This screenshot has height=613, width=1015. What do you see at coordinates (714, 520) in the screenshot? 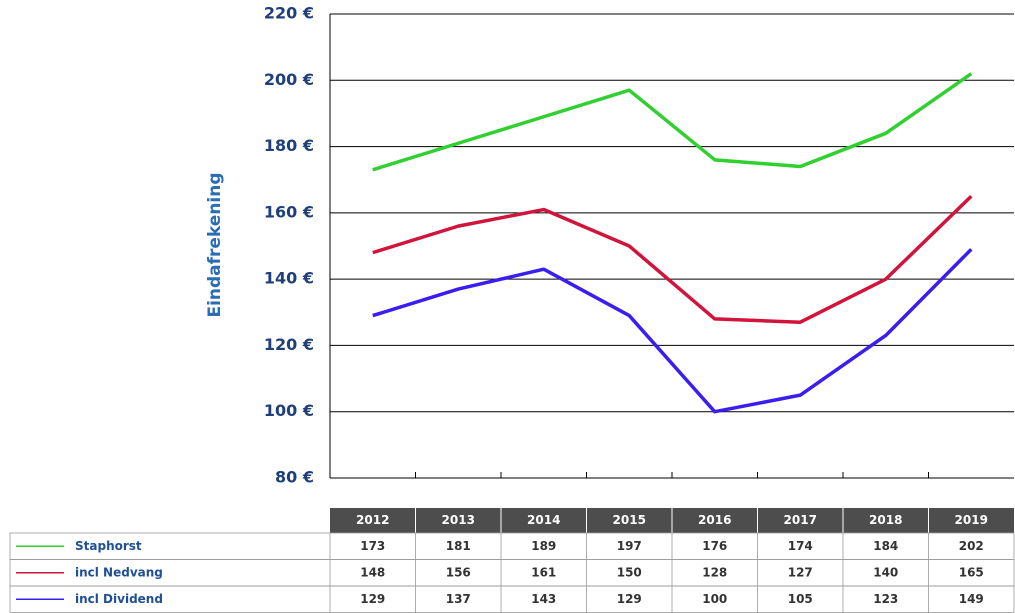
I see `table-header-cell: 2016` at bounding box center [714, 520].